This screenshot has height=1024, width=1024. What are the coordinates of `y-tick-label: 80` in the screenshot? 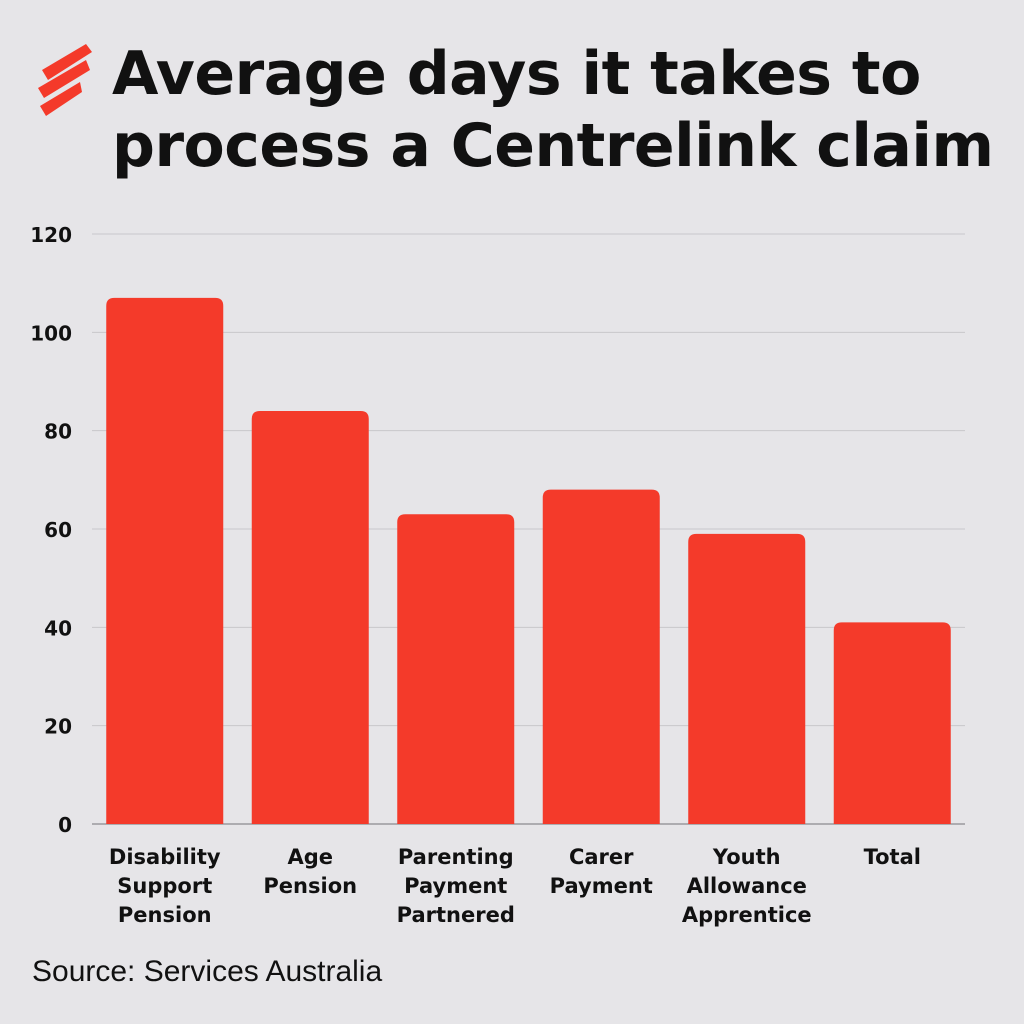 It's located at (58, 432).